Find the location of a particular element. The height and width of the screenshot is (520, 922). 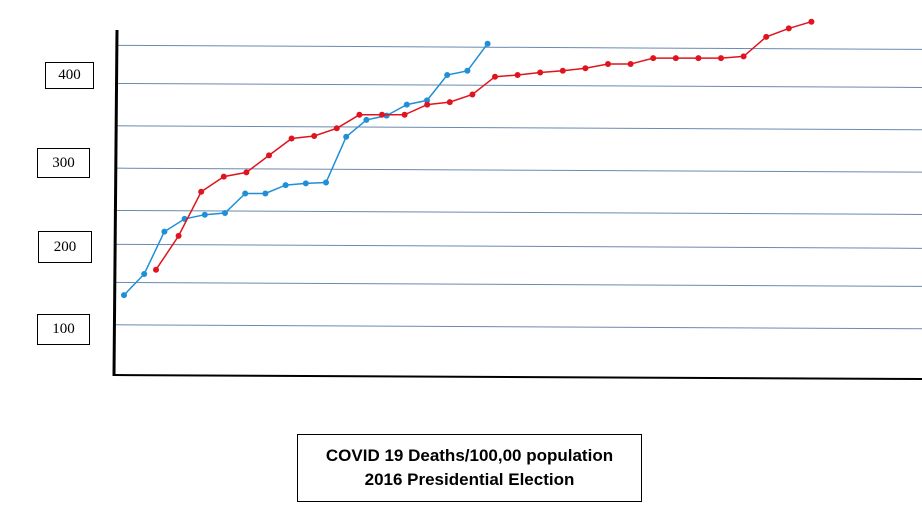

y-axis is located at coordinates (115, 203).